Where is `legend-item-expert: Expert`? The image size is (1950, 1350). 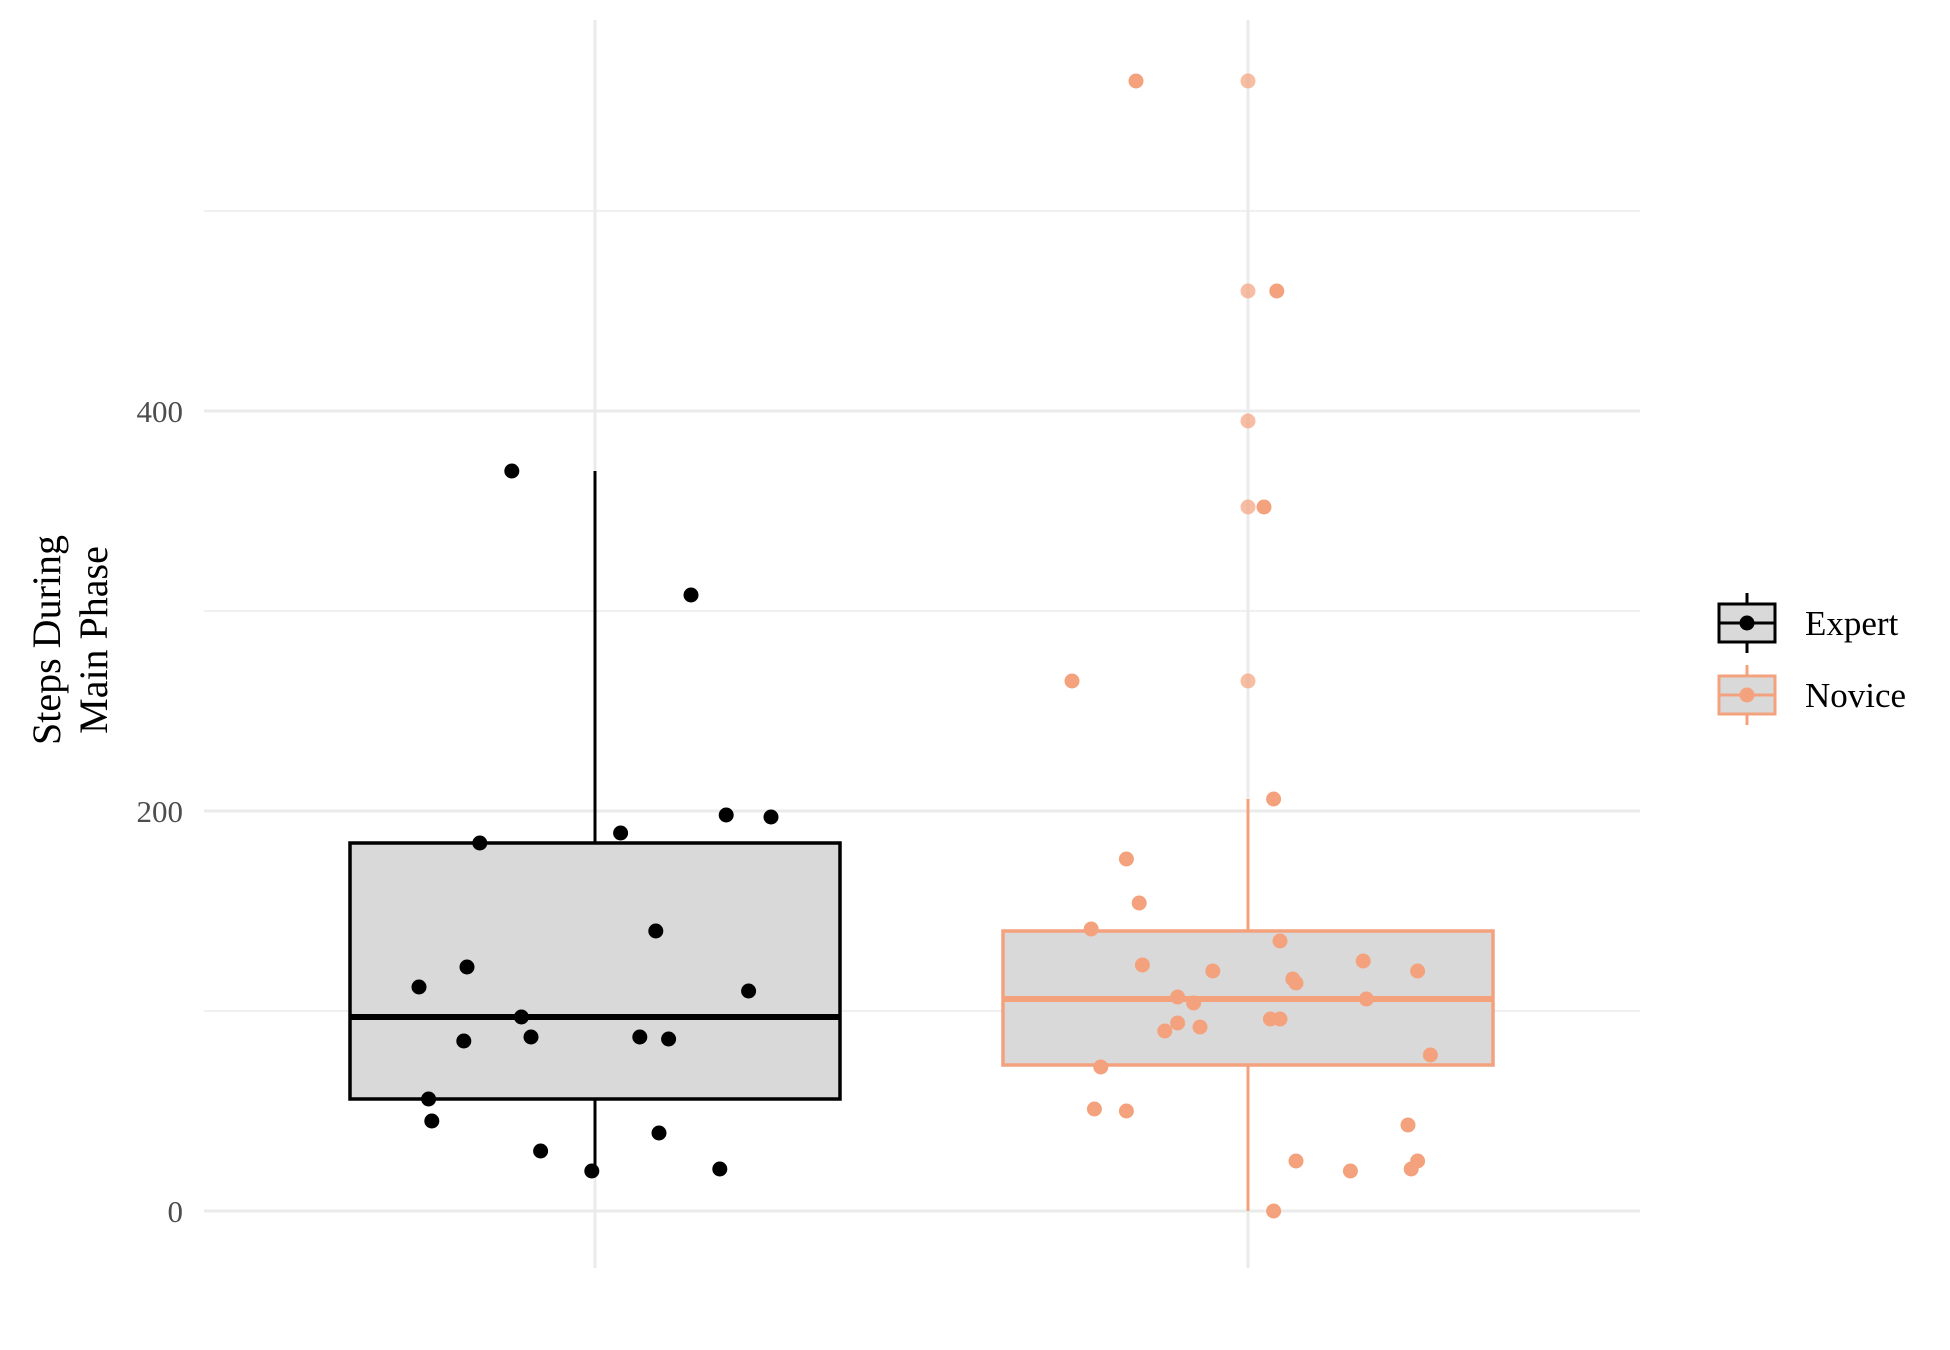
legend-item-expert: Expert is located at coordinates (1808, 623).